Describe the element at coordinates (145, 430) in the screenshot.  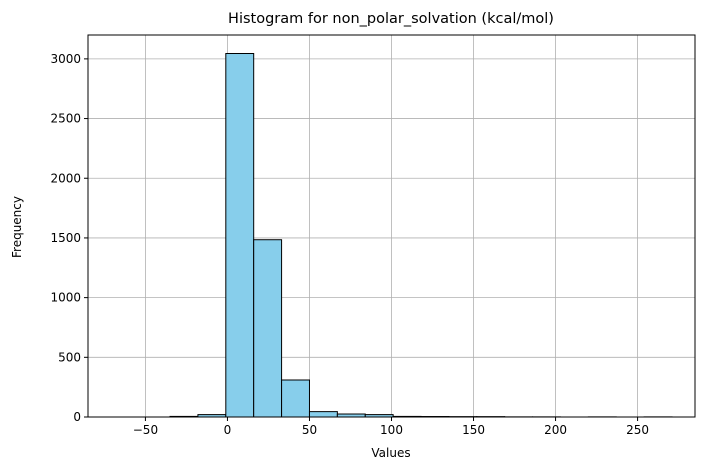
I see `x-tick-label: −50` at that location.